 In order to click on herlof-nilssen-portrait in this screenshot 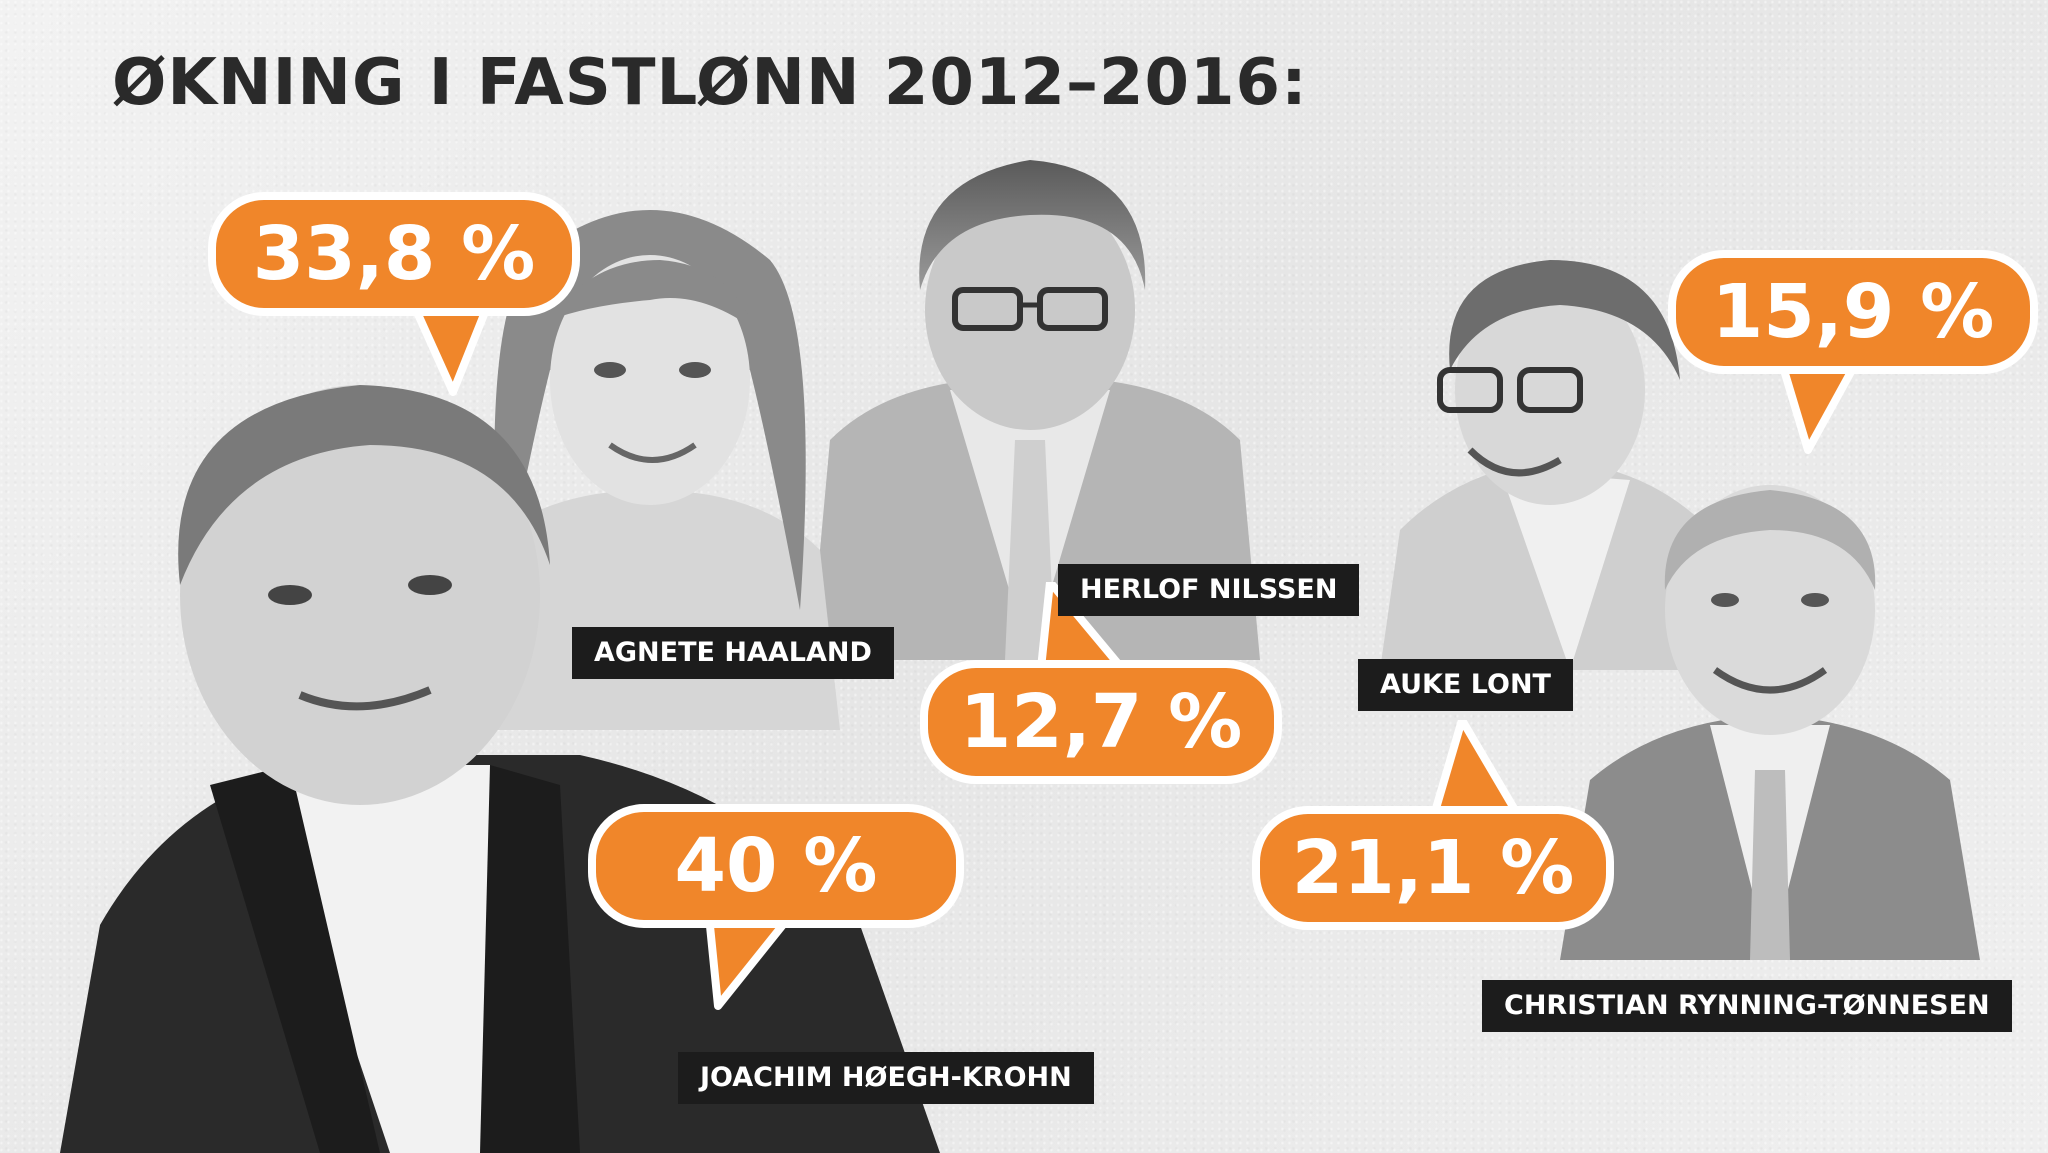, I will do `click(1035, 410)`.